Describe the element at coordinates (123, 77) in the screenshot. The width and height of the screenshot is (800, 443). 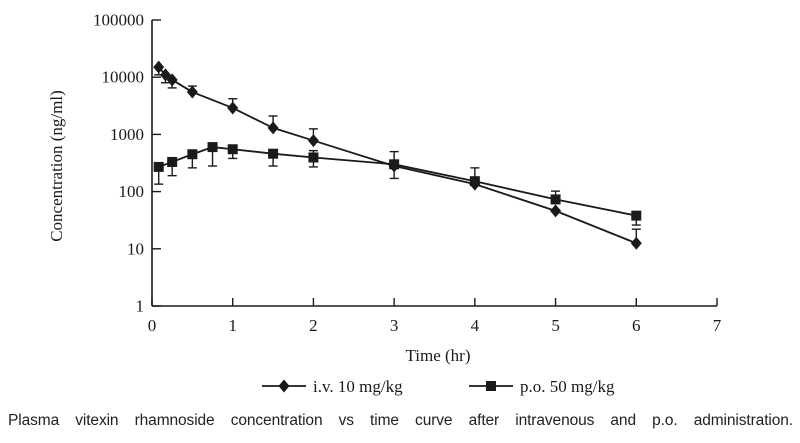
I see `y-tick-label: 10000` at that location.